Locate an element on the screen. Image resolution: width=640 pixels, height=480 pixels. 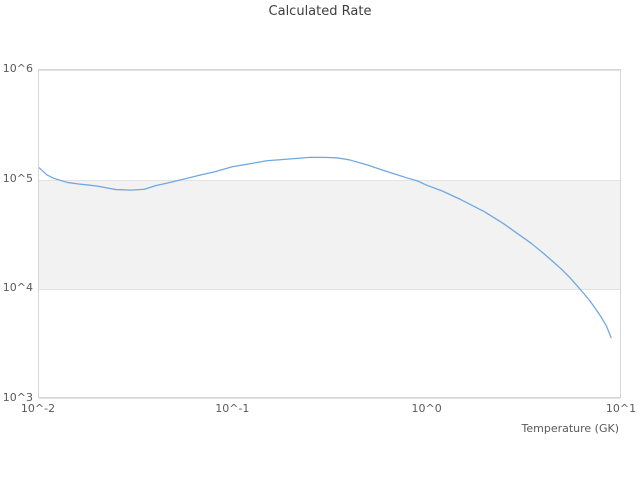
x-tick-label: 10^-1 is located at coordinates (232, 408).